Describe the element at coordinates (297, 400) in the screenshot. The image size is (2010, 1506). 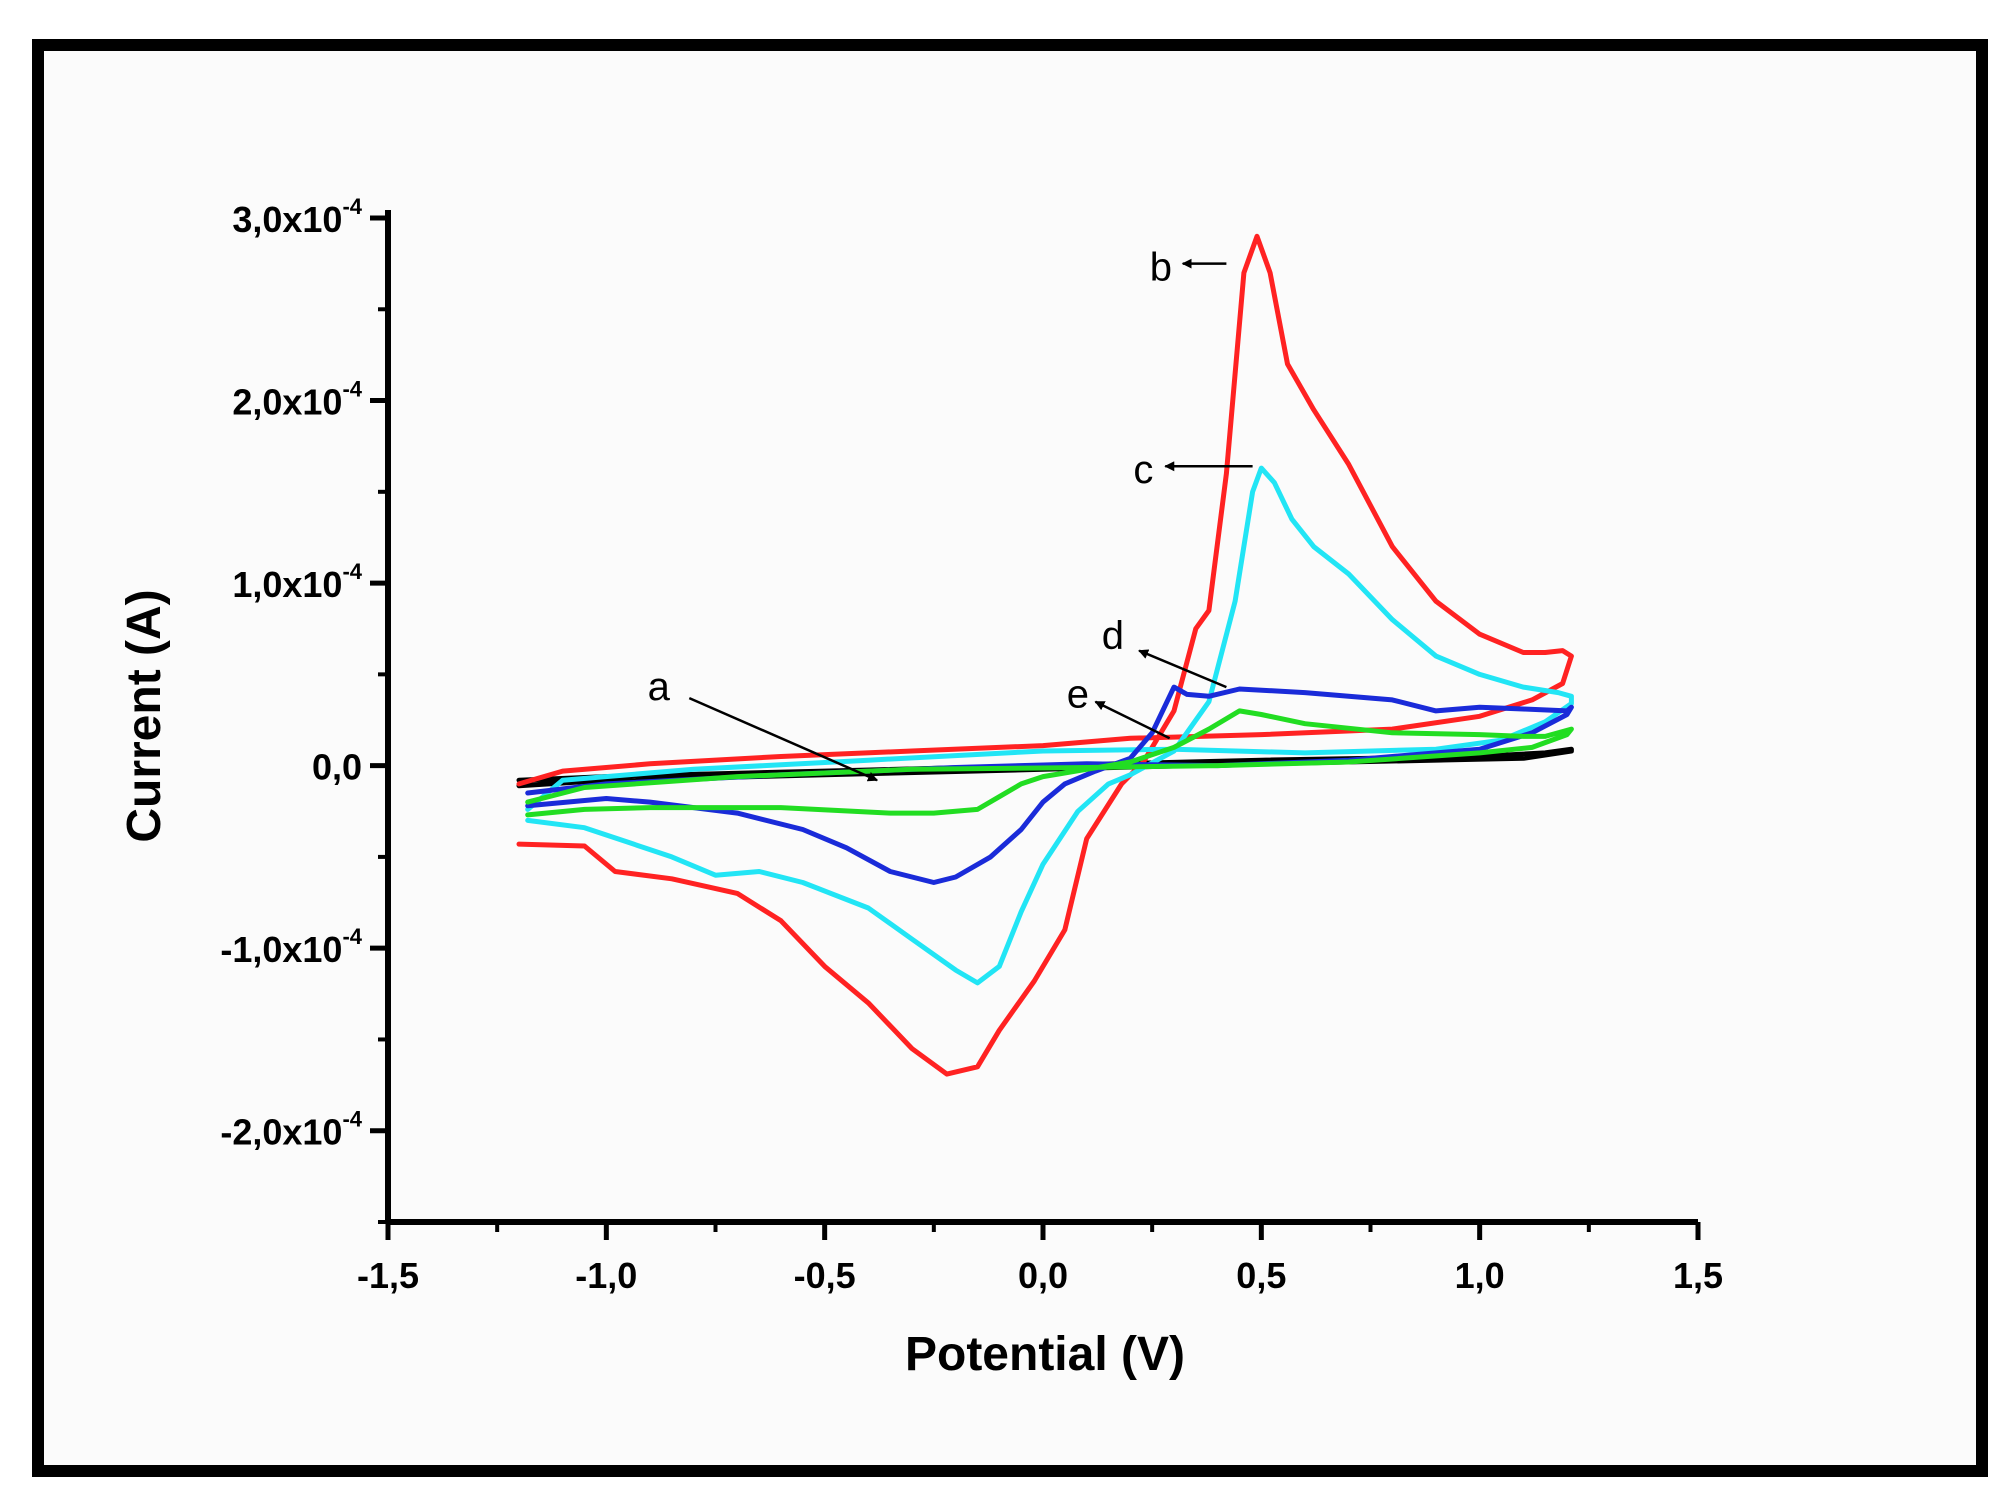
I see `y-tick-label: 2,0x10⁻⁴` at that location.